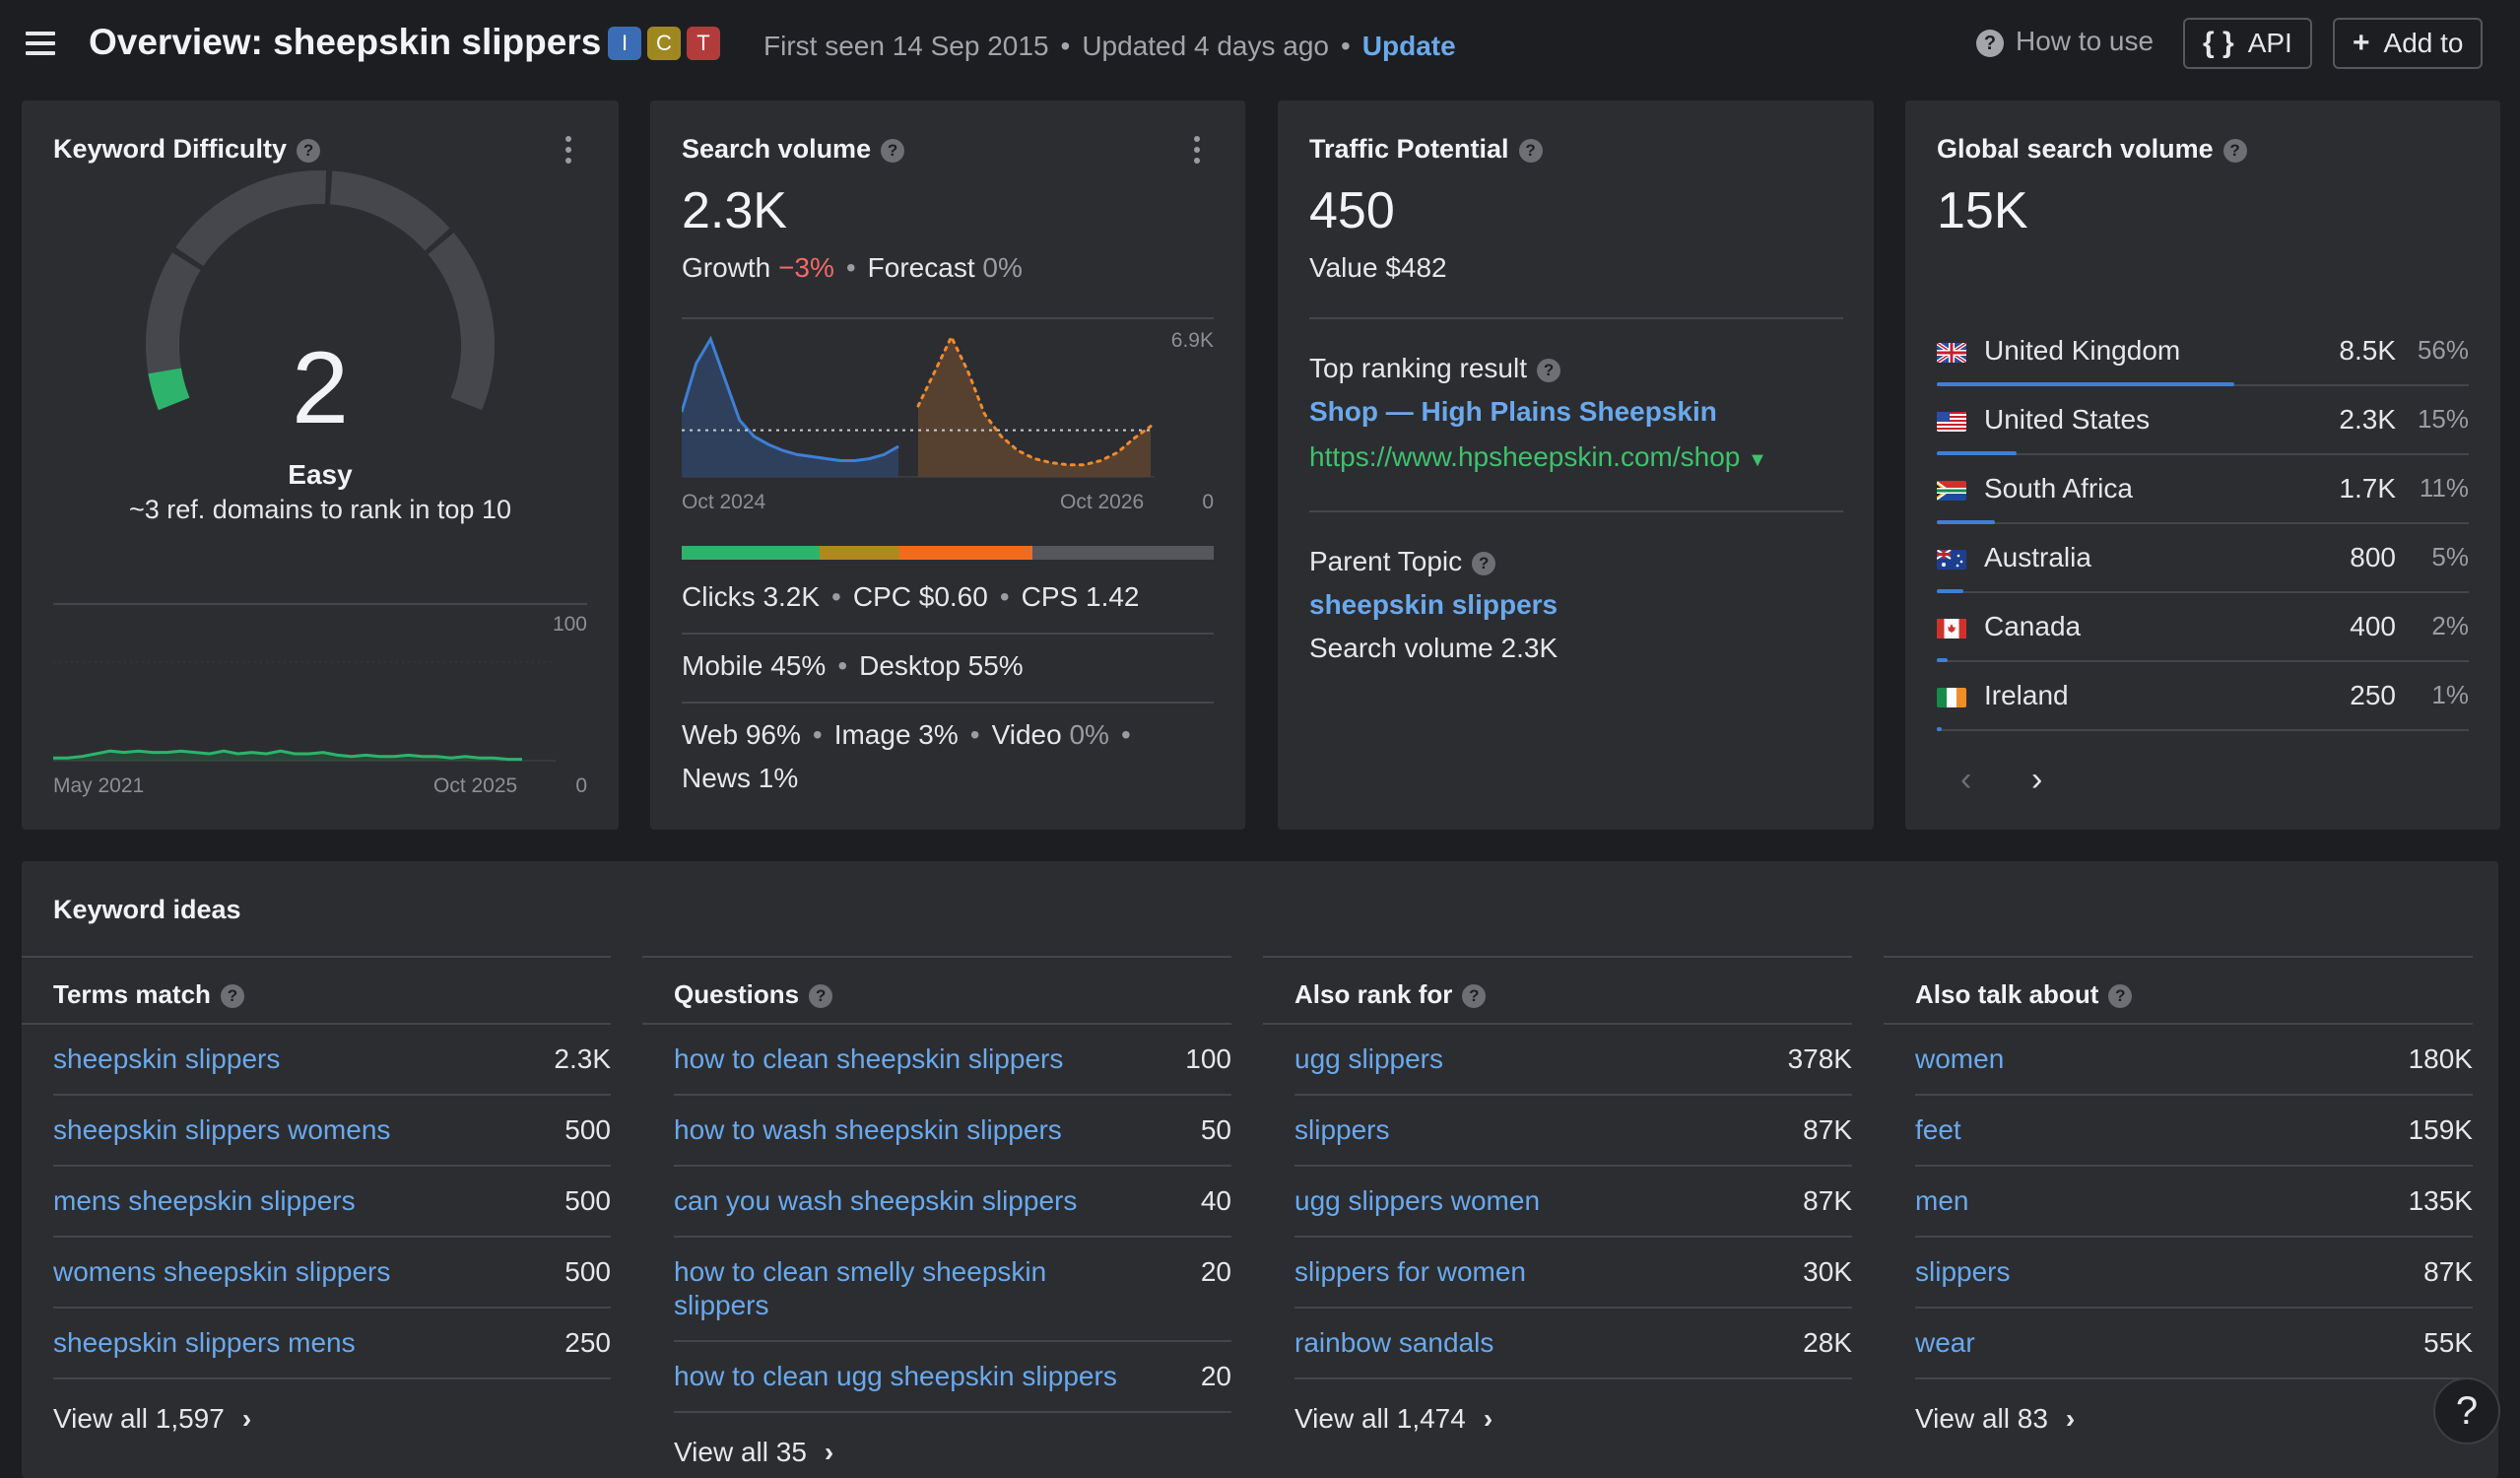 The height and width of the screenshot is (1478, 2520). I want to click on keyword-row: sheepskin slippers womens 500, so click(332, 1131).